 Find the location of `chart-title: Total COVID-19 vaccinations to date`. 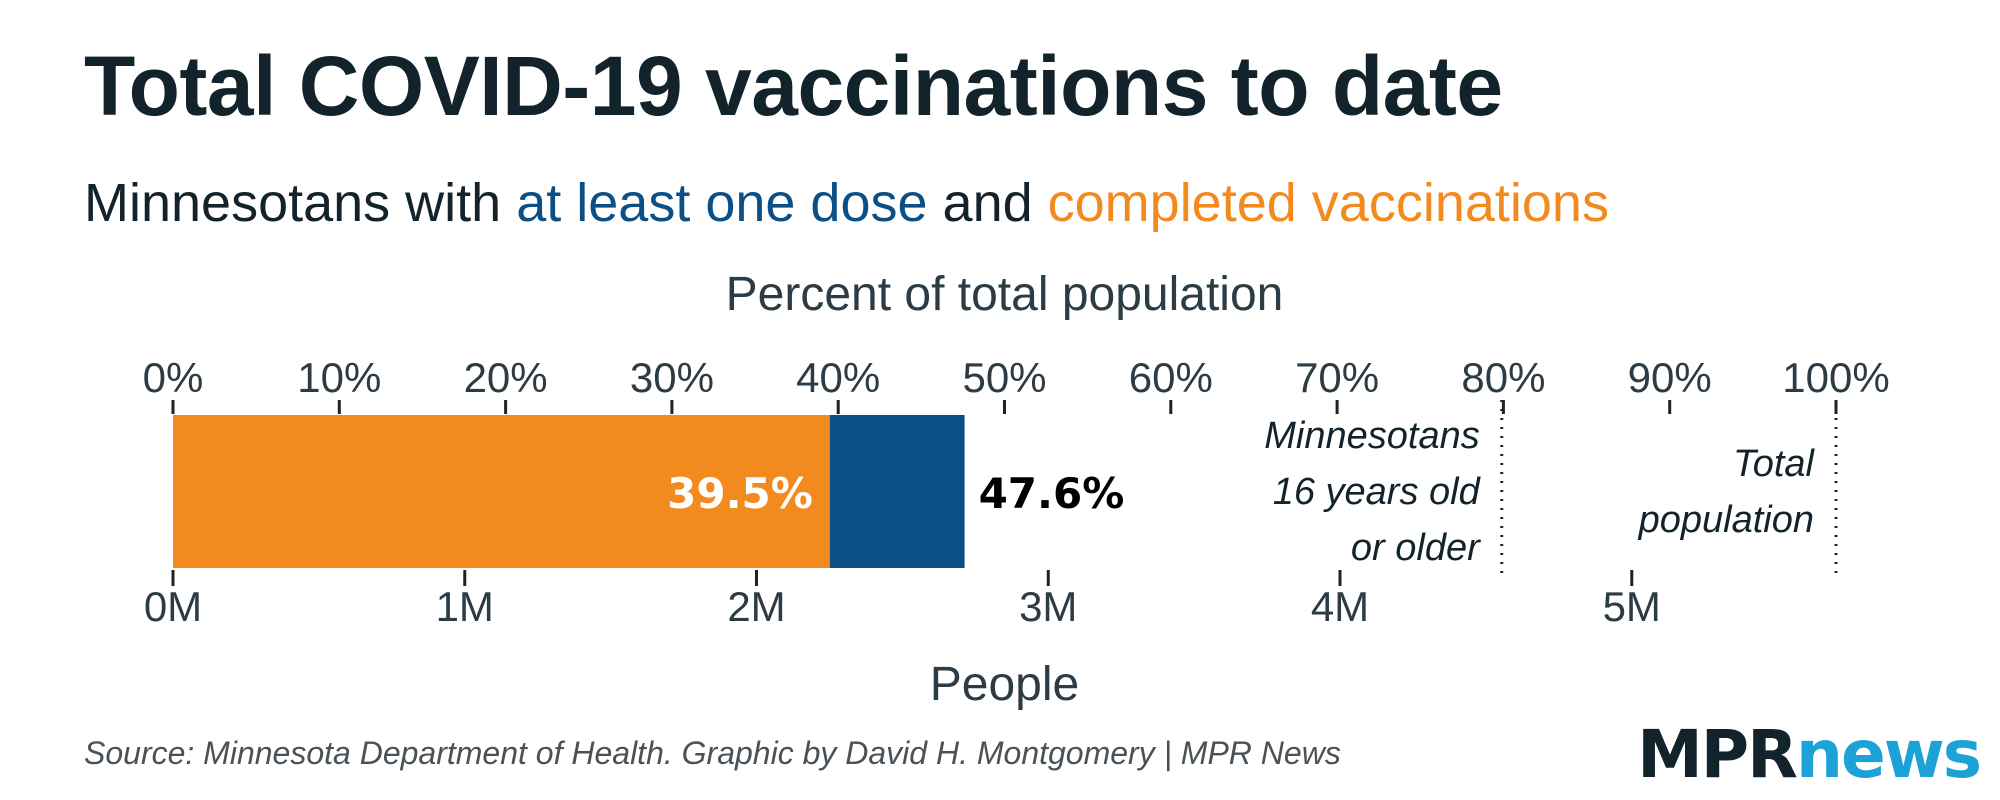

chart-title: Total COVID-19 vaccinations to date is located at coordinates (793, 86).